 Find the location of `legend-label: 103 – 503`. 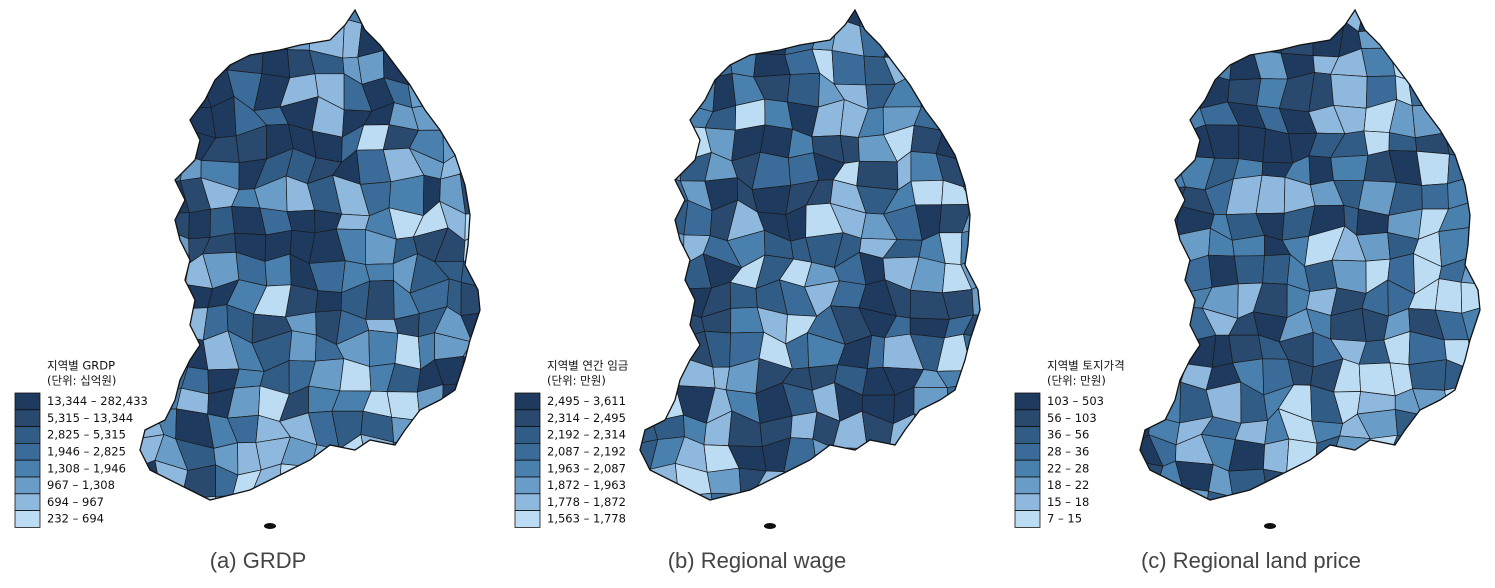

legend-label: 103 – 503 is located at coordinates (1075, 401).